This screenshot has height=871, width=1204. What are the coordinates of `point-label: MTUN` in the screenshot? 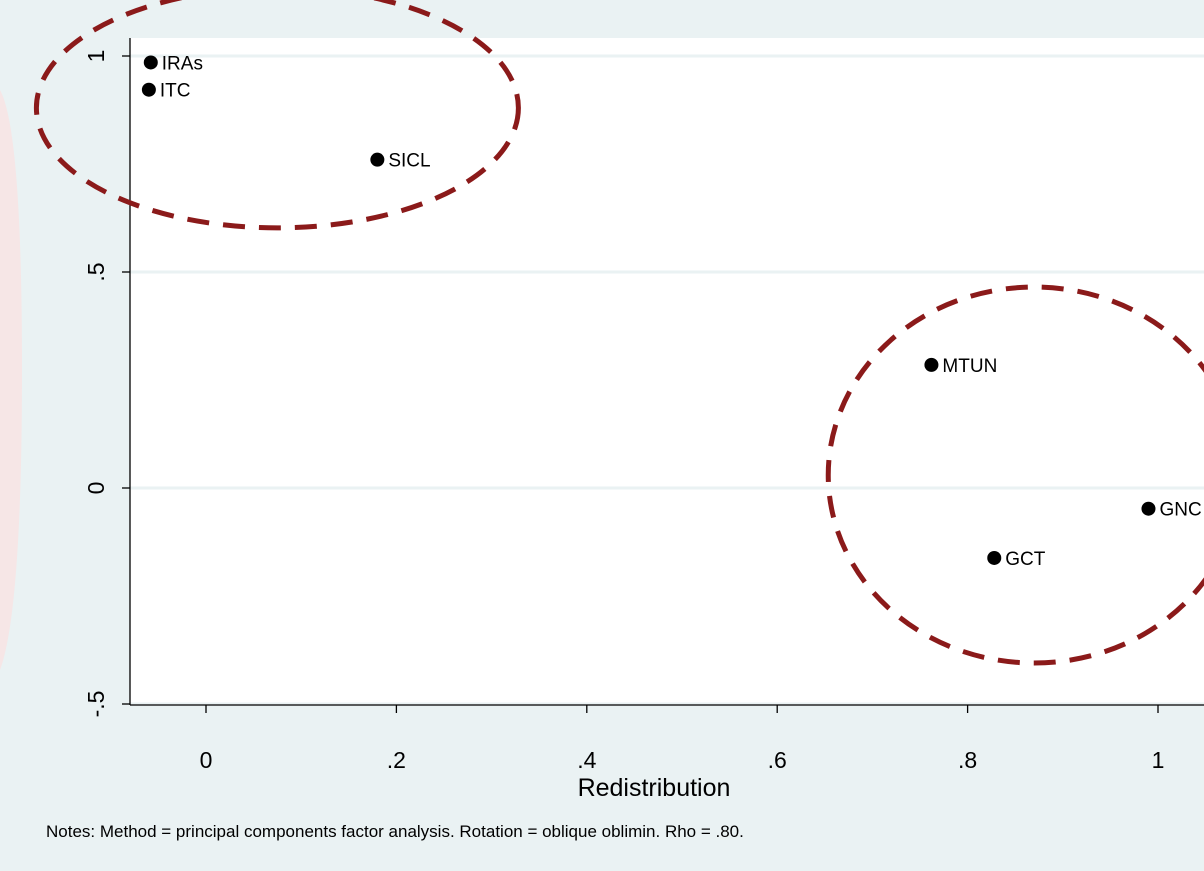 It's located at (969, 366).